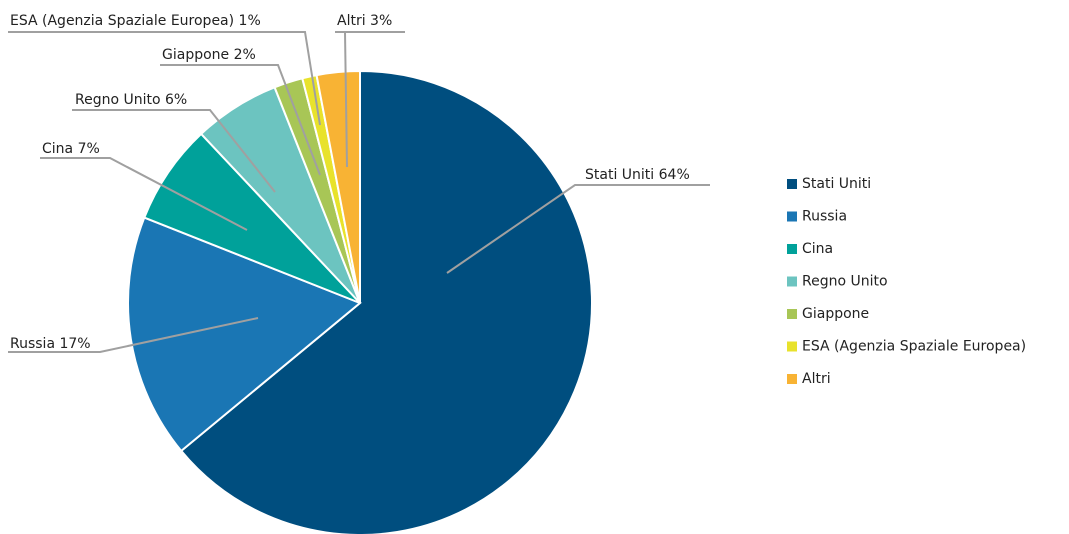 This screenshot has height=534, width=1069. What do you see at coordinates (71, 149) in the screenshot?
I see `data-label: Cina 7%` at bounding box center [71, 149].